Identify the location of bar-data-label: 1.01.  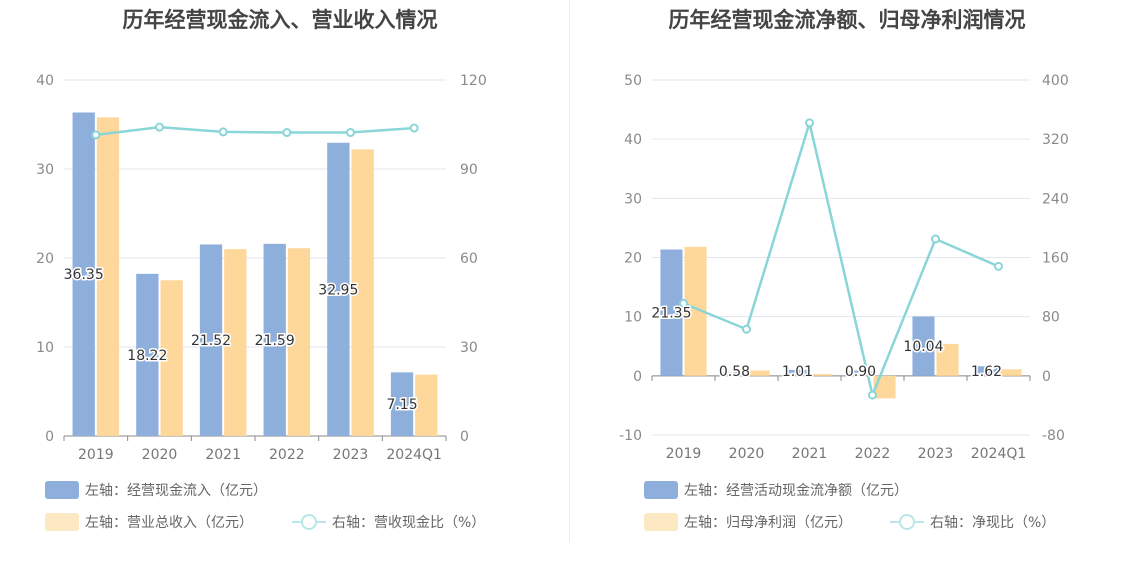
(797, 372).